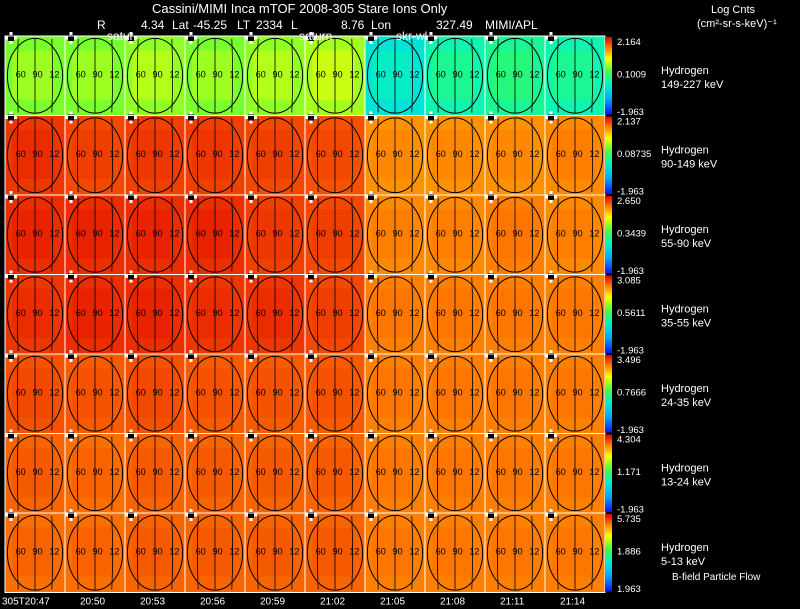  What do you see at coordinates (431, 276) in the screenshot?
I see `panel-4-frame-8-marker-center` at bounding box center [431, 276].